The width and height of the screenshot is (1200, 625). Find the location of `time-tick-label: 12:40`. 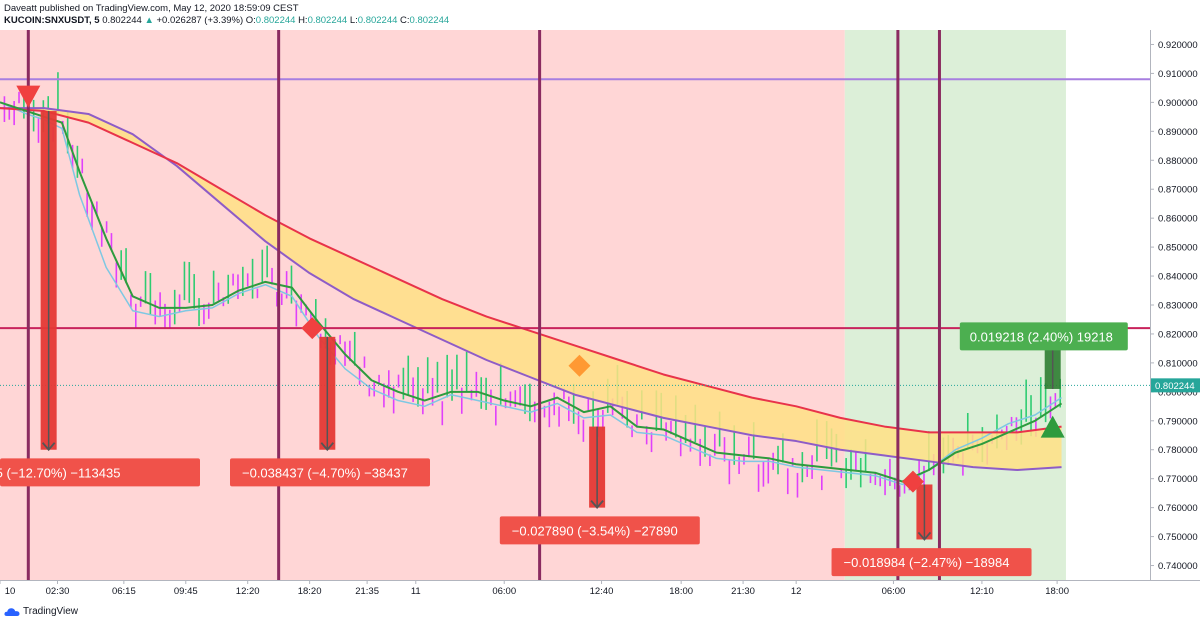

time-tick-label: 12:40 is located at coordinates (602, 591).